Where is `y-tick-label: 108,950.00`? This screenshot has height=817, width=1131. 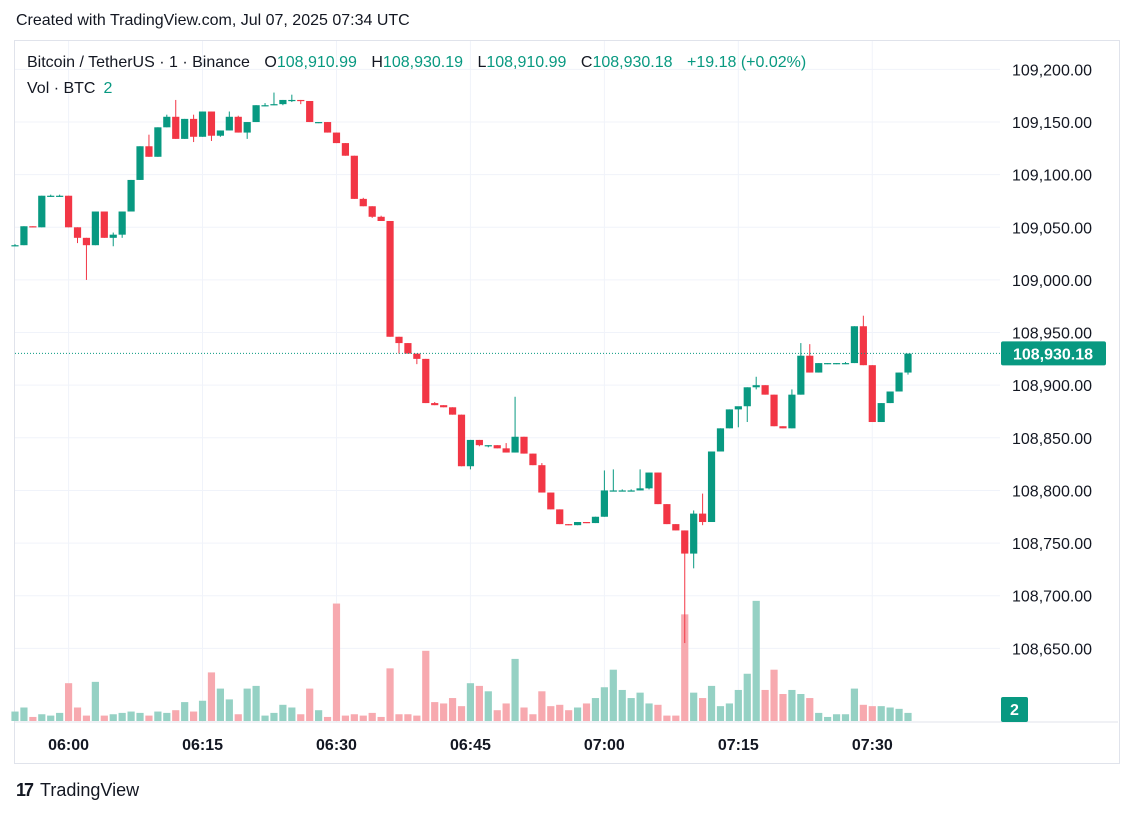 y-tick-label: 108,950.00 is located at coordinates (1052, 334).